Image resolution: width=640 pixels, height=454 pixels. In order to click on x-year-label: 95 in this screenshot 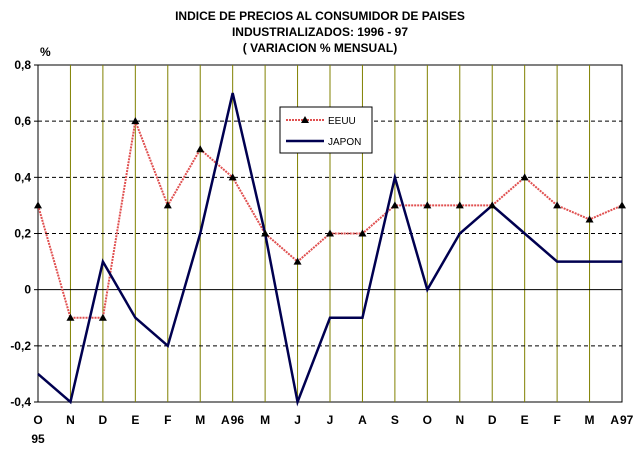, I will do `click(38, 439)`.